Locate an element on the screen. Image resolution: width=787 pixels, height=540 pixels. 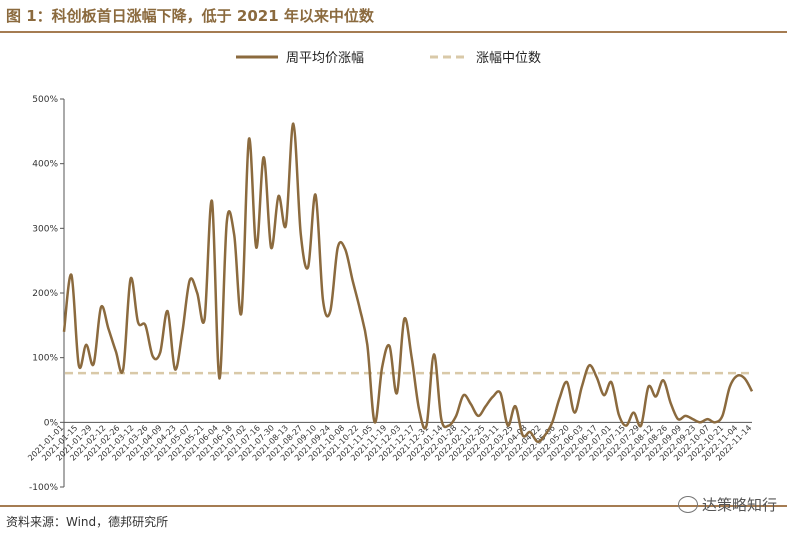
y-tick-label: -100% is located at coordinates (43, 488).